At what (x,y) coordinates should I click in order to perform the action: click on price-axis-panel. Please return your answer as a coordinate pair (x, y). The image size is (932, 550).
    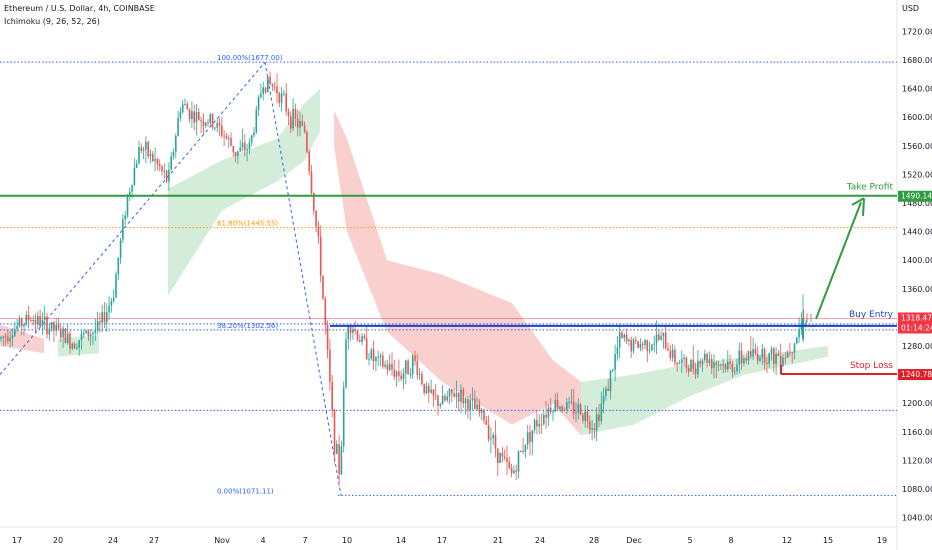
    Looking at the image, I should click on (914, 275).